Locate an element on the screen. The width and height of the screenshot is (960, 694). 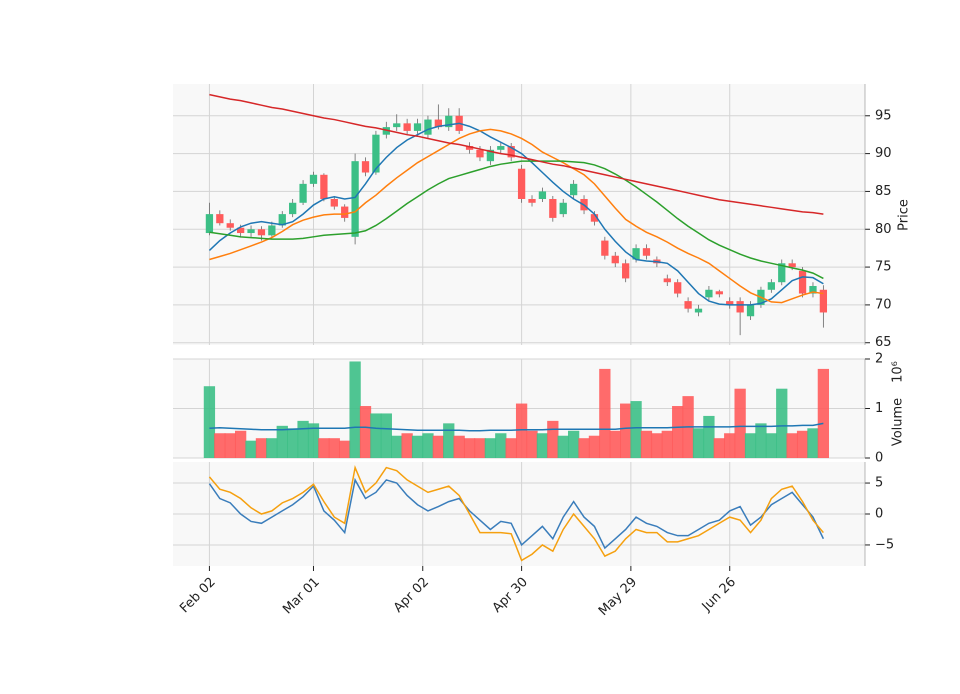
y-tick-label: 80 is located at coordinates (883, 229).